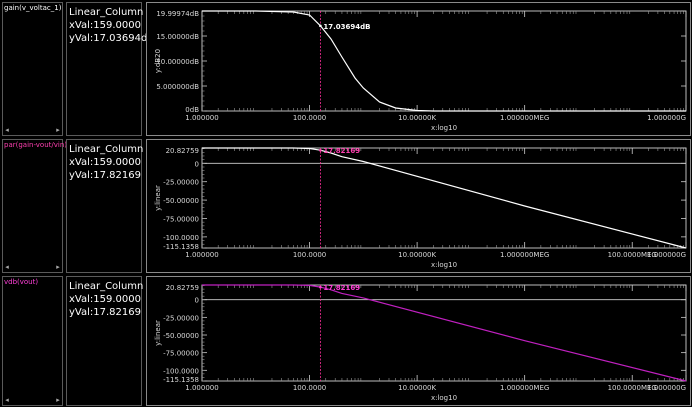  What do you see at coordinates (32, 341) in the screenshot?
I see `trace-list-panel-3: vdb(vout) ◂ ▸` at bounding box center [32, 341].